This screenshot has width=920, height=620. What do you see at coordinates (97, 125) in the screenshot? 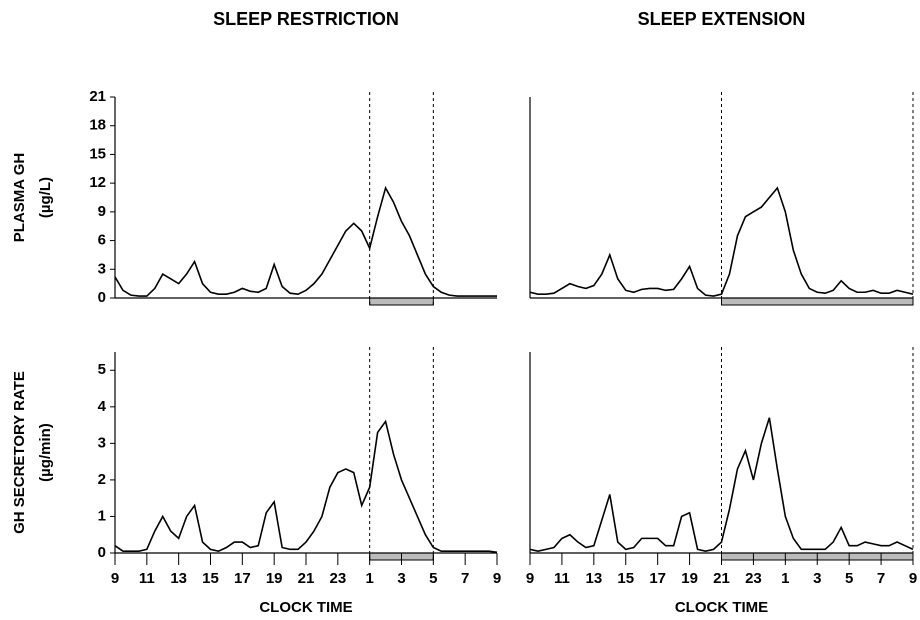
I see `y-tick-label: 18` at bounding box center [97, 125].